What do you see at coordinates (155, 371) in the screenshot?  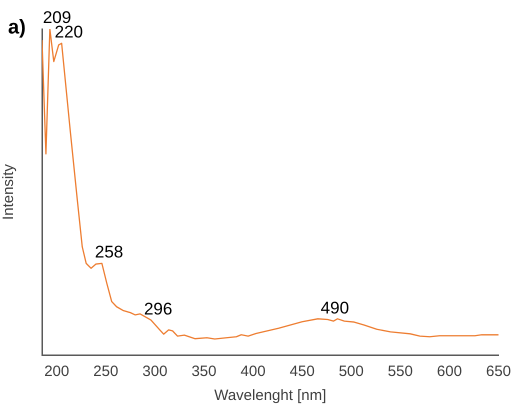 I see `x-tick-label: 300` at bounding box center [155, 371].